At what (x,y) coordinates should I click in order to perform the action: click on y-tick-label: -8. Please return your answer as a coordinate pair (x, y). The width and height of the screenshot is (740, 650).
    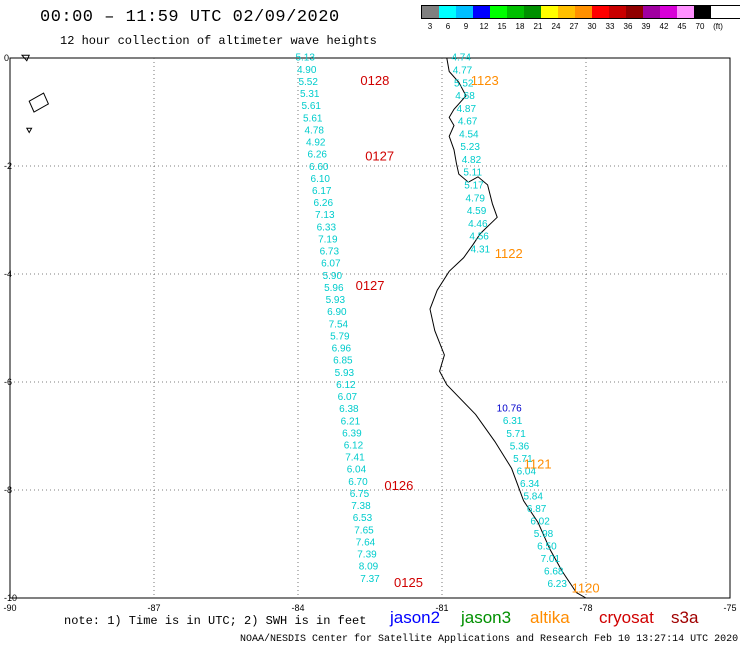
    Looking at the image, I should click on (8, 490).